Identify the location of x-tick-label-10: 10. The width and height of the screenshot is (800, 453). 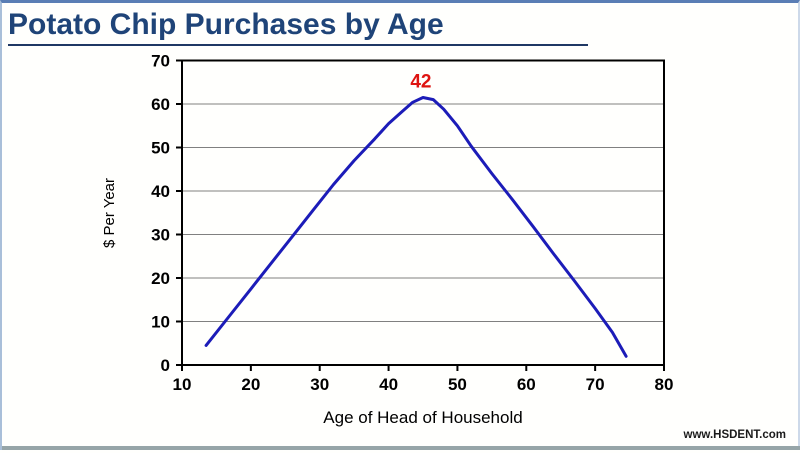
(182, 384).